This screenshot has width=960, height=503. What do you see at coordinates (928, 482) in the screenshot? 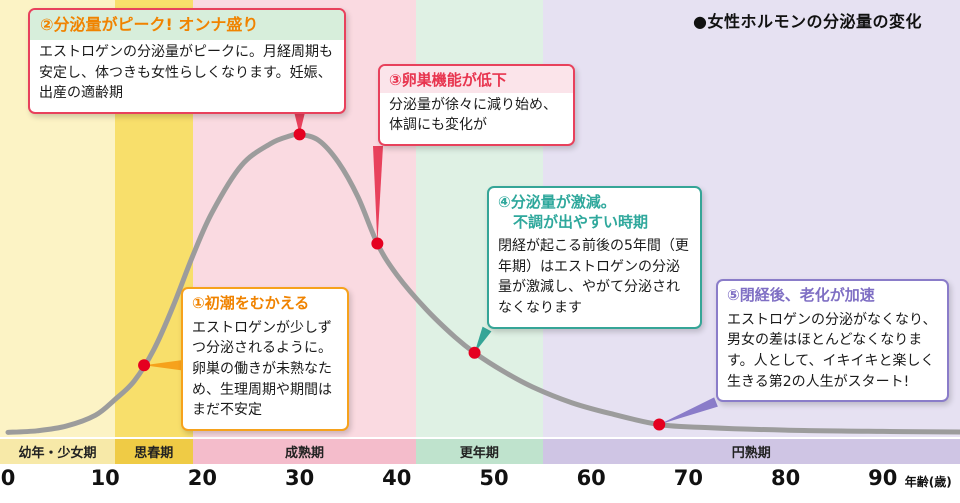
I see `x-axis-unit: 年齢(歳)` at bounding box center [928, 482].